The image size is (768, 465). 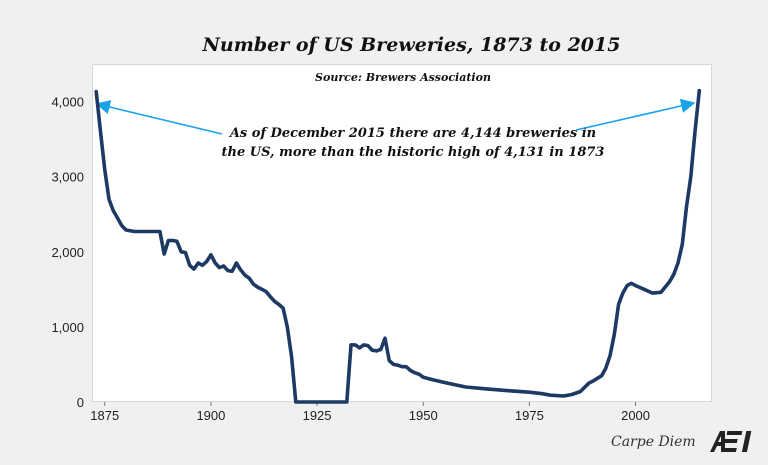 What do you see at coordinates (67, 102) in the screenshot?
I see `y-tick-label: 4,000` at bounding box center [67, 102].